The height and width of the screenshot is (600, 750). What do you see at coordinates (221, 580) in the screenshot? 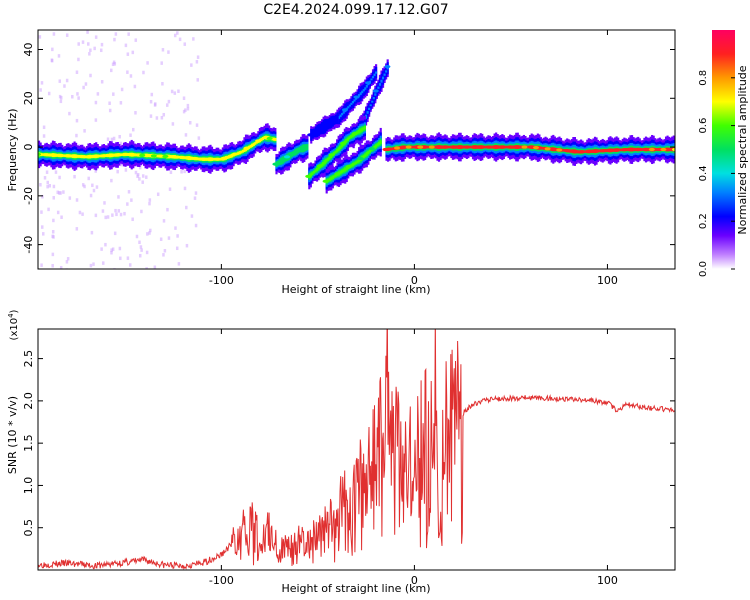
I see `snr-xtick-label: -100` at bounding box center [221, 580].